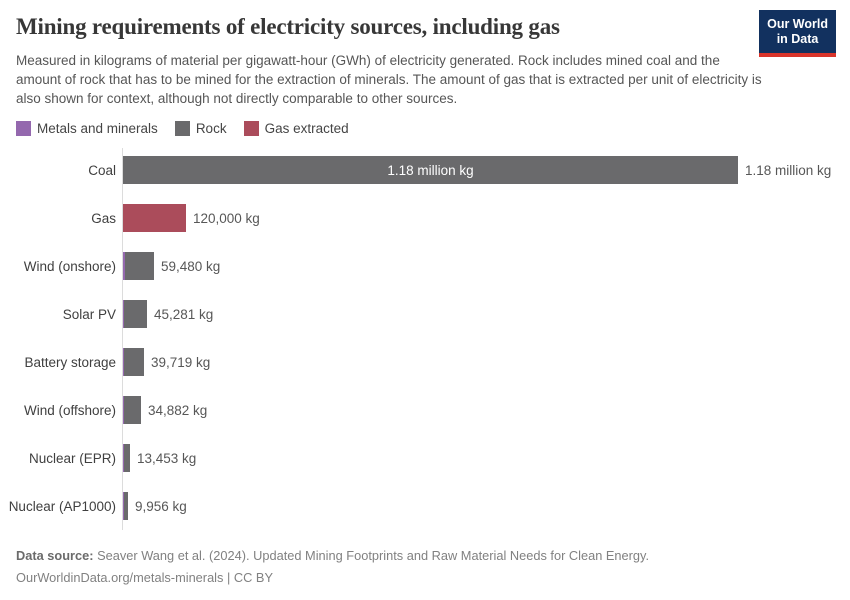 The image size is (850, 600). I want to click on bar-track: 34,882 kg, so click(486, 410).